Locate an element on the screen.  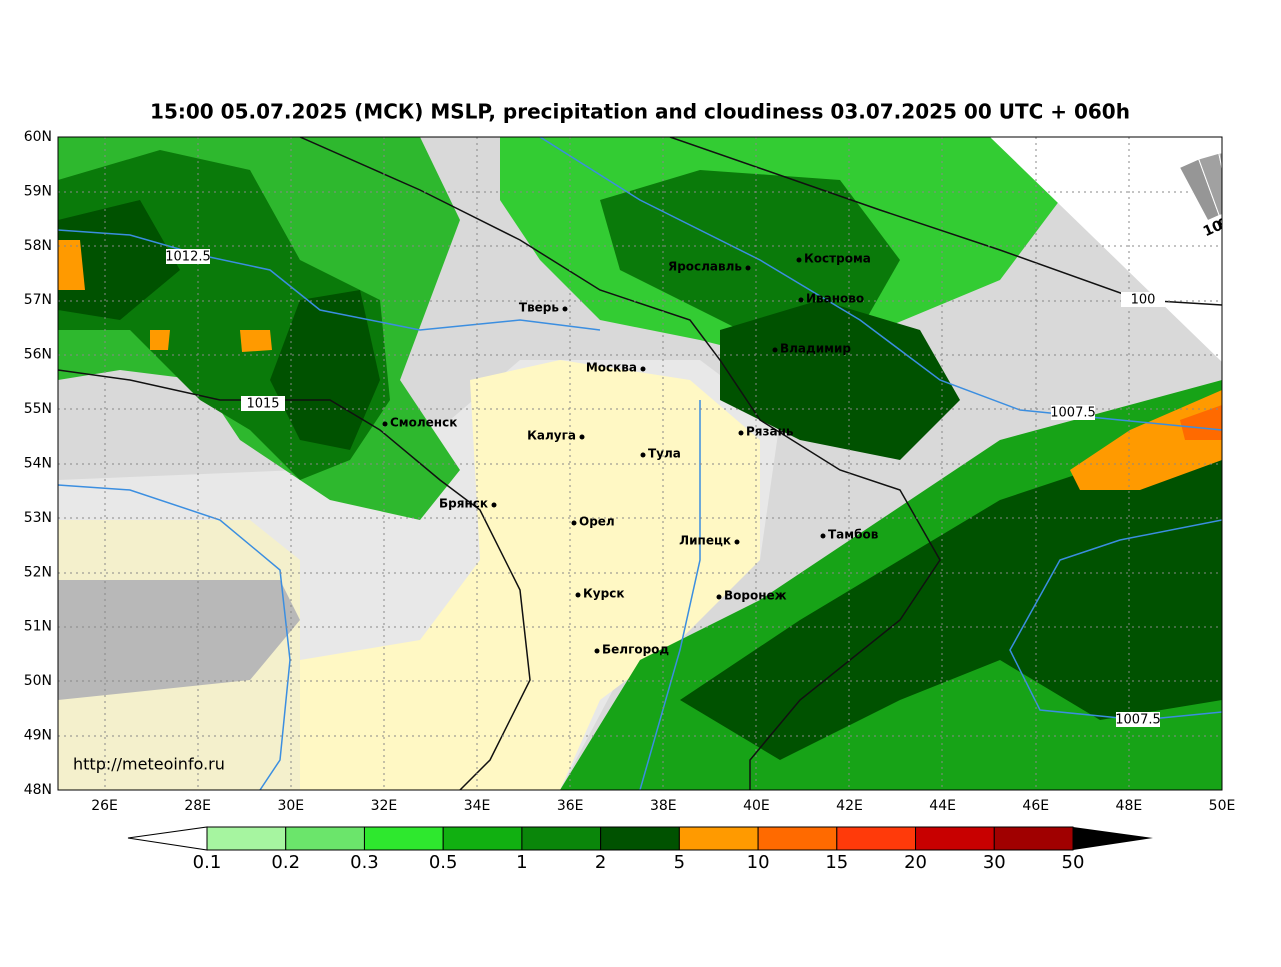
cloud-label: 40 is located at coordinates (1275, 227).